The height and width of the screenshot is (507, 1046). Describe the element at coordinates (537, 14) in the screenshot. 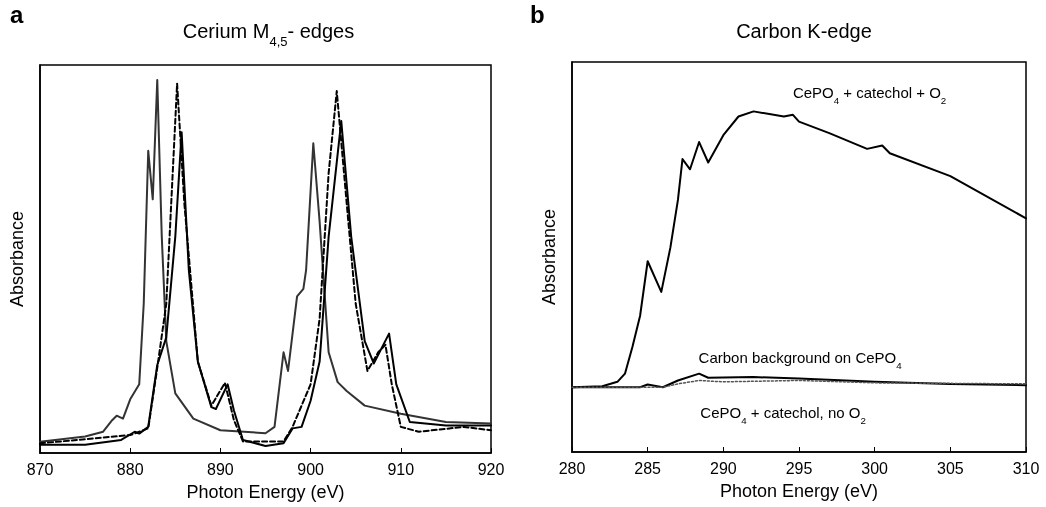

I see `text: b` at that location.